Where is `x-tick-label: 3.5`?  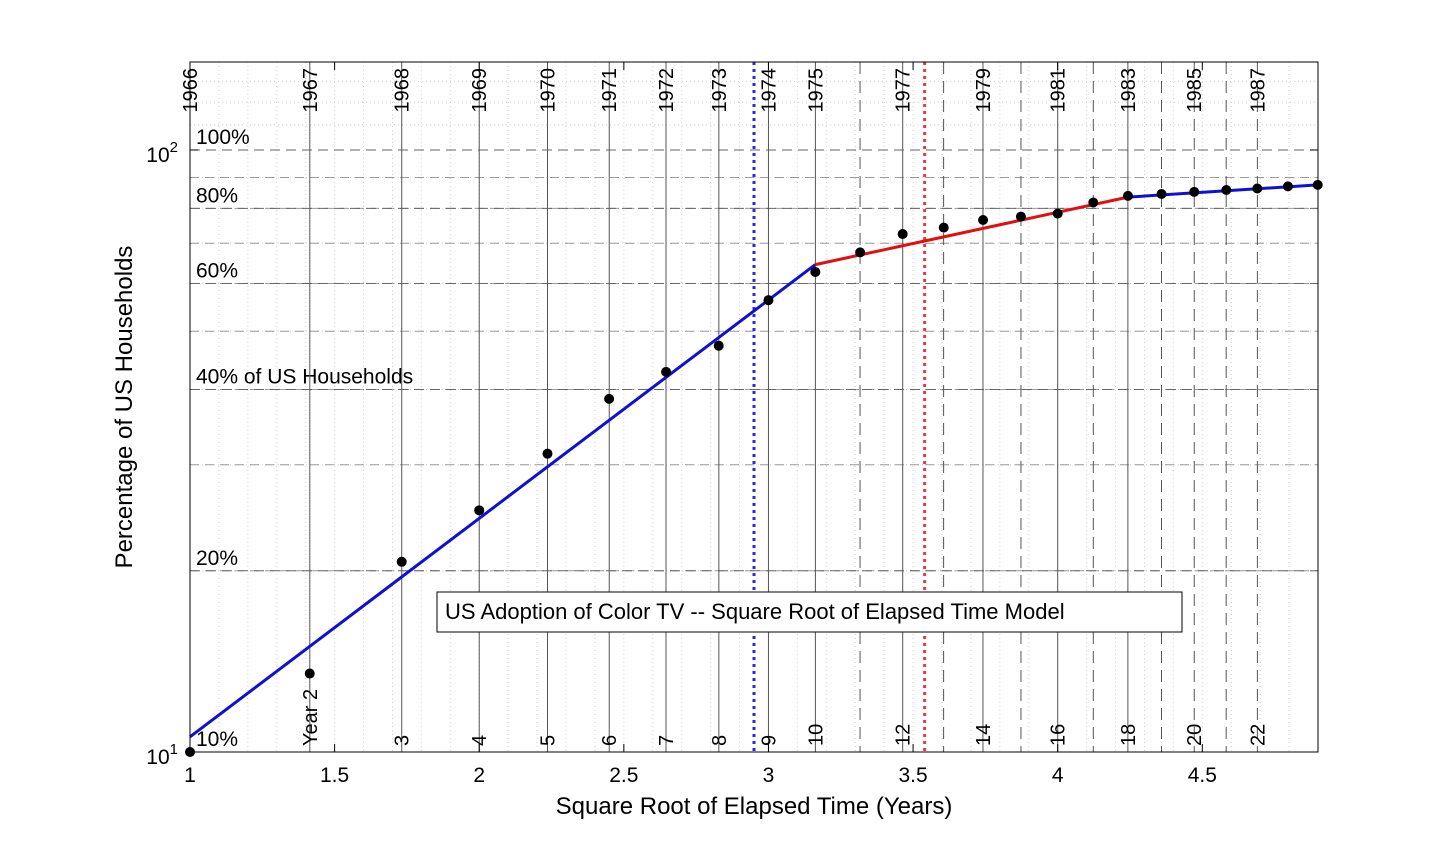
x-tick-label: 3.5 is located at coordinates (912, 775).